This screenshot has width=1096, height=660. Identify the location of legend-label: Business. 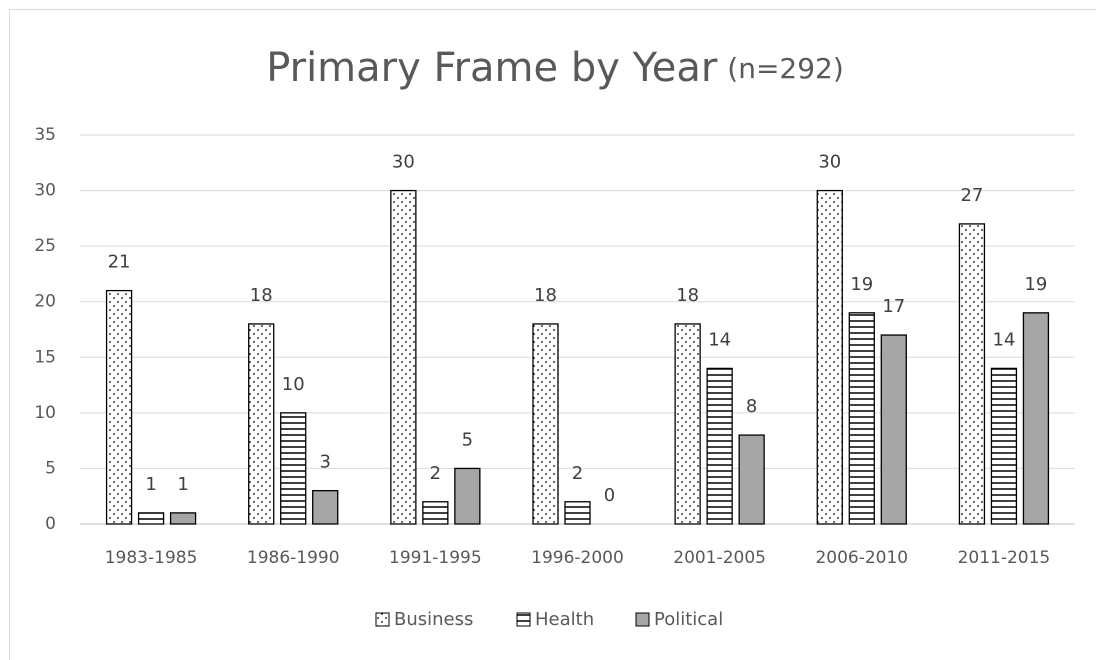
(433, 619).